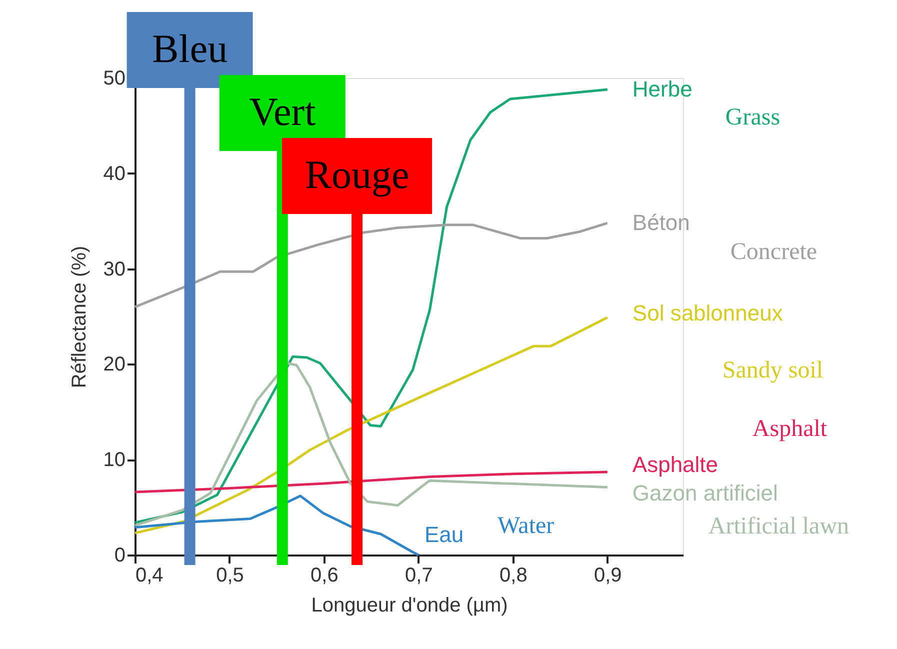 The image size is (897, 649). I want to click on x-tick-label: 0,9, so click(608, 575).